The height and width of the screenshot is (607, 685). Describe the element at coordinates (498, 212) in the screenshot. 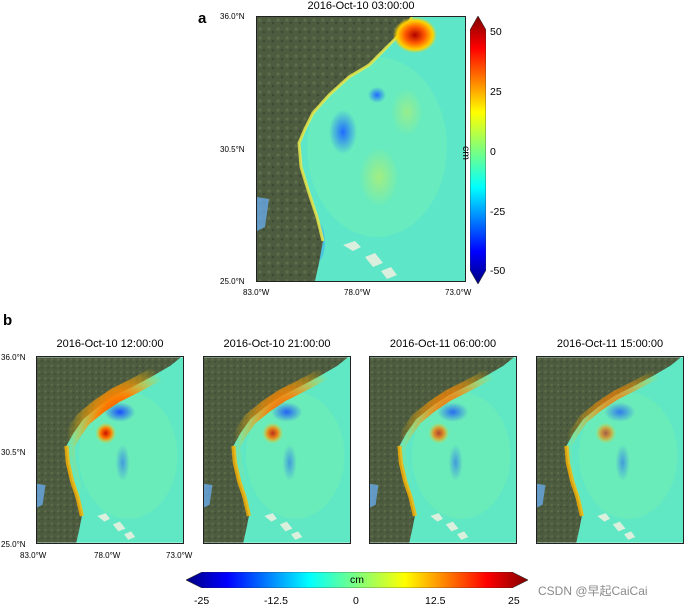

I see `panel-a-cb-tick-4: -25` at that location.